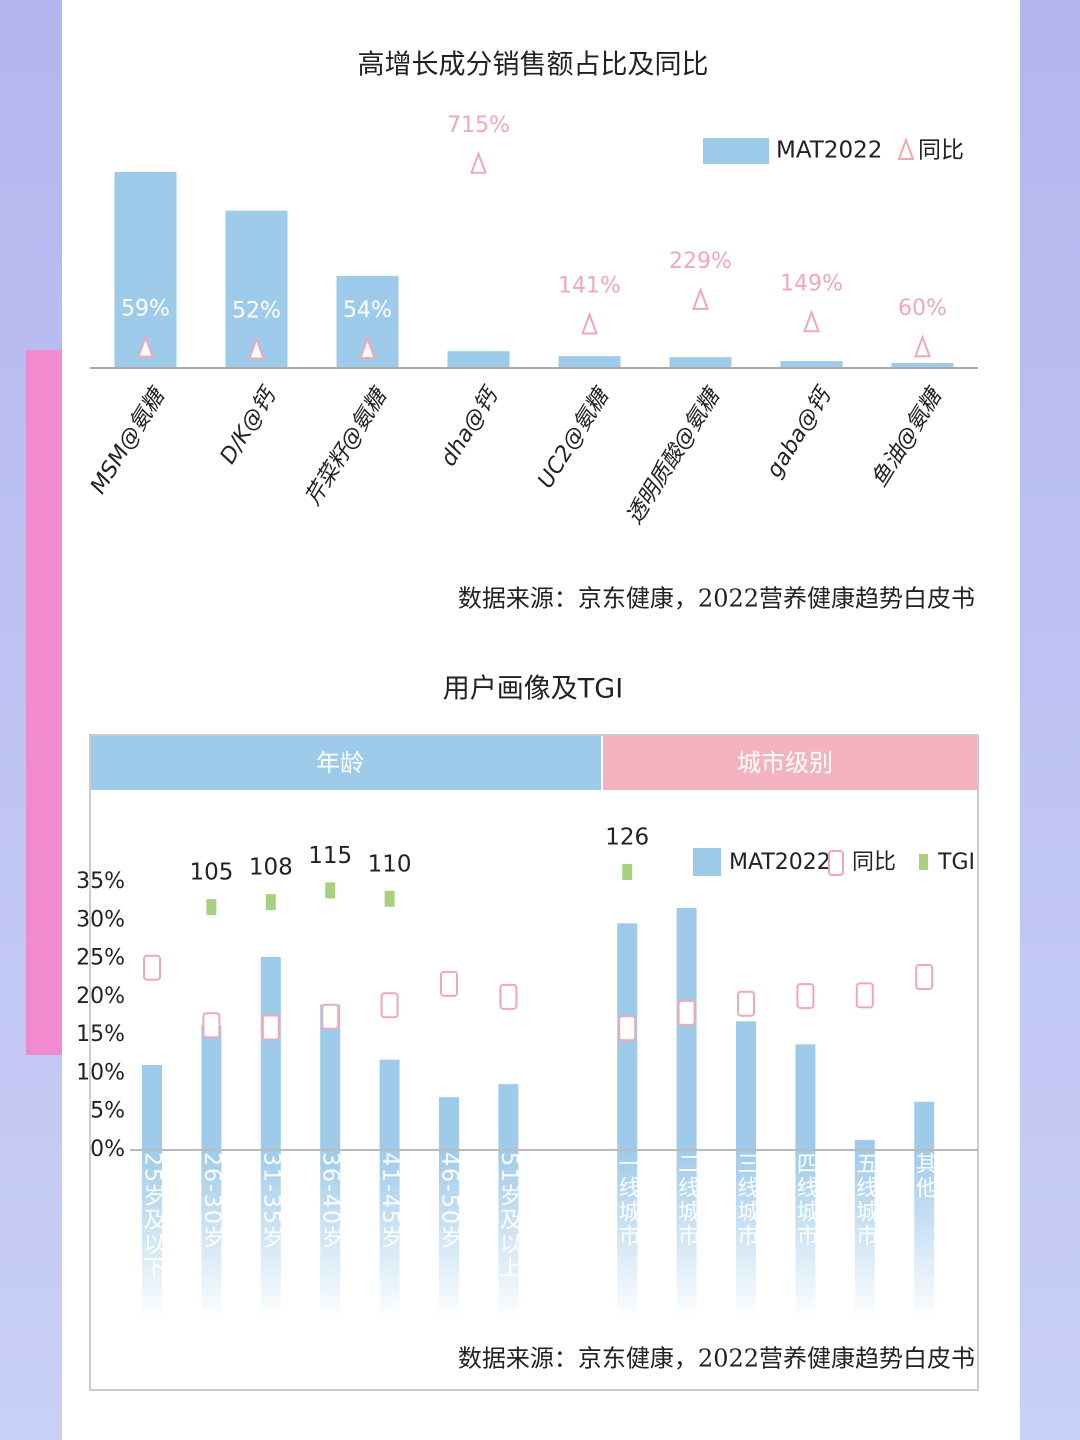  I want to click on data-label: 60%, so click(922, 308).